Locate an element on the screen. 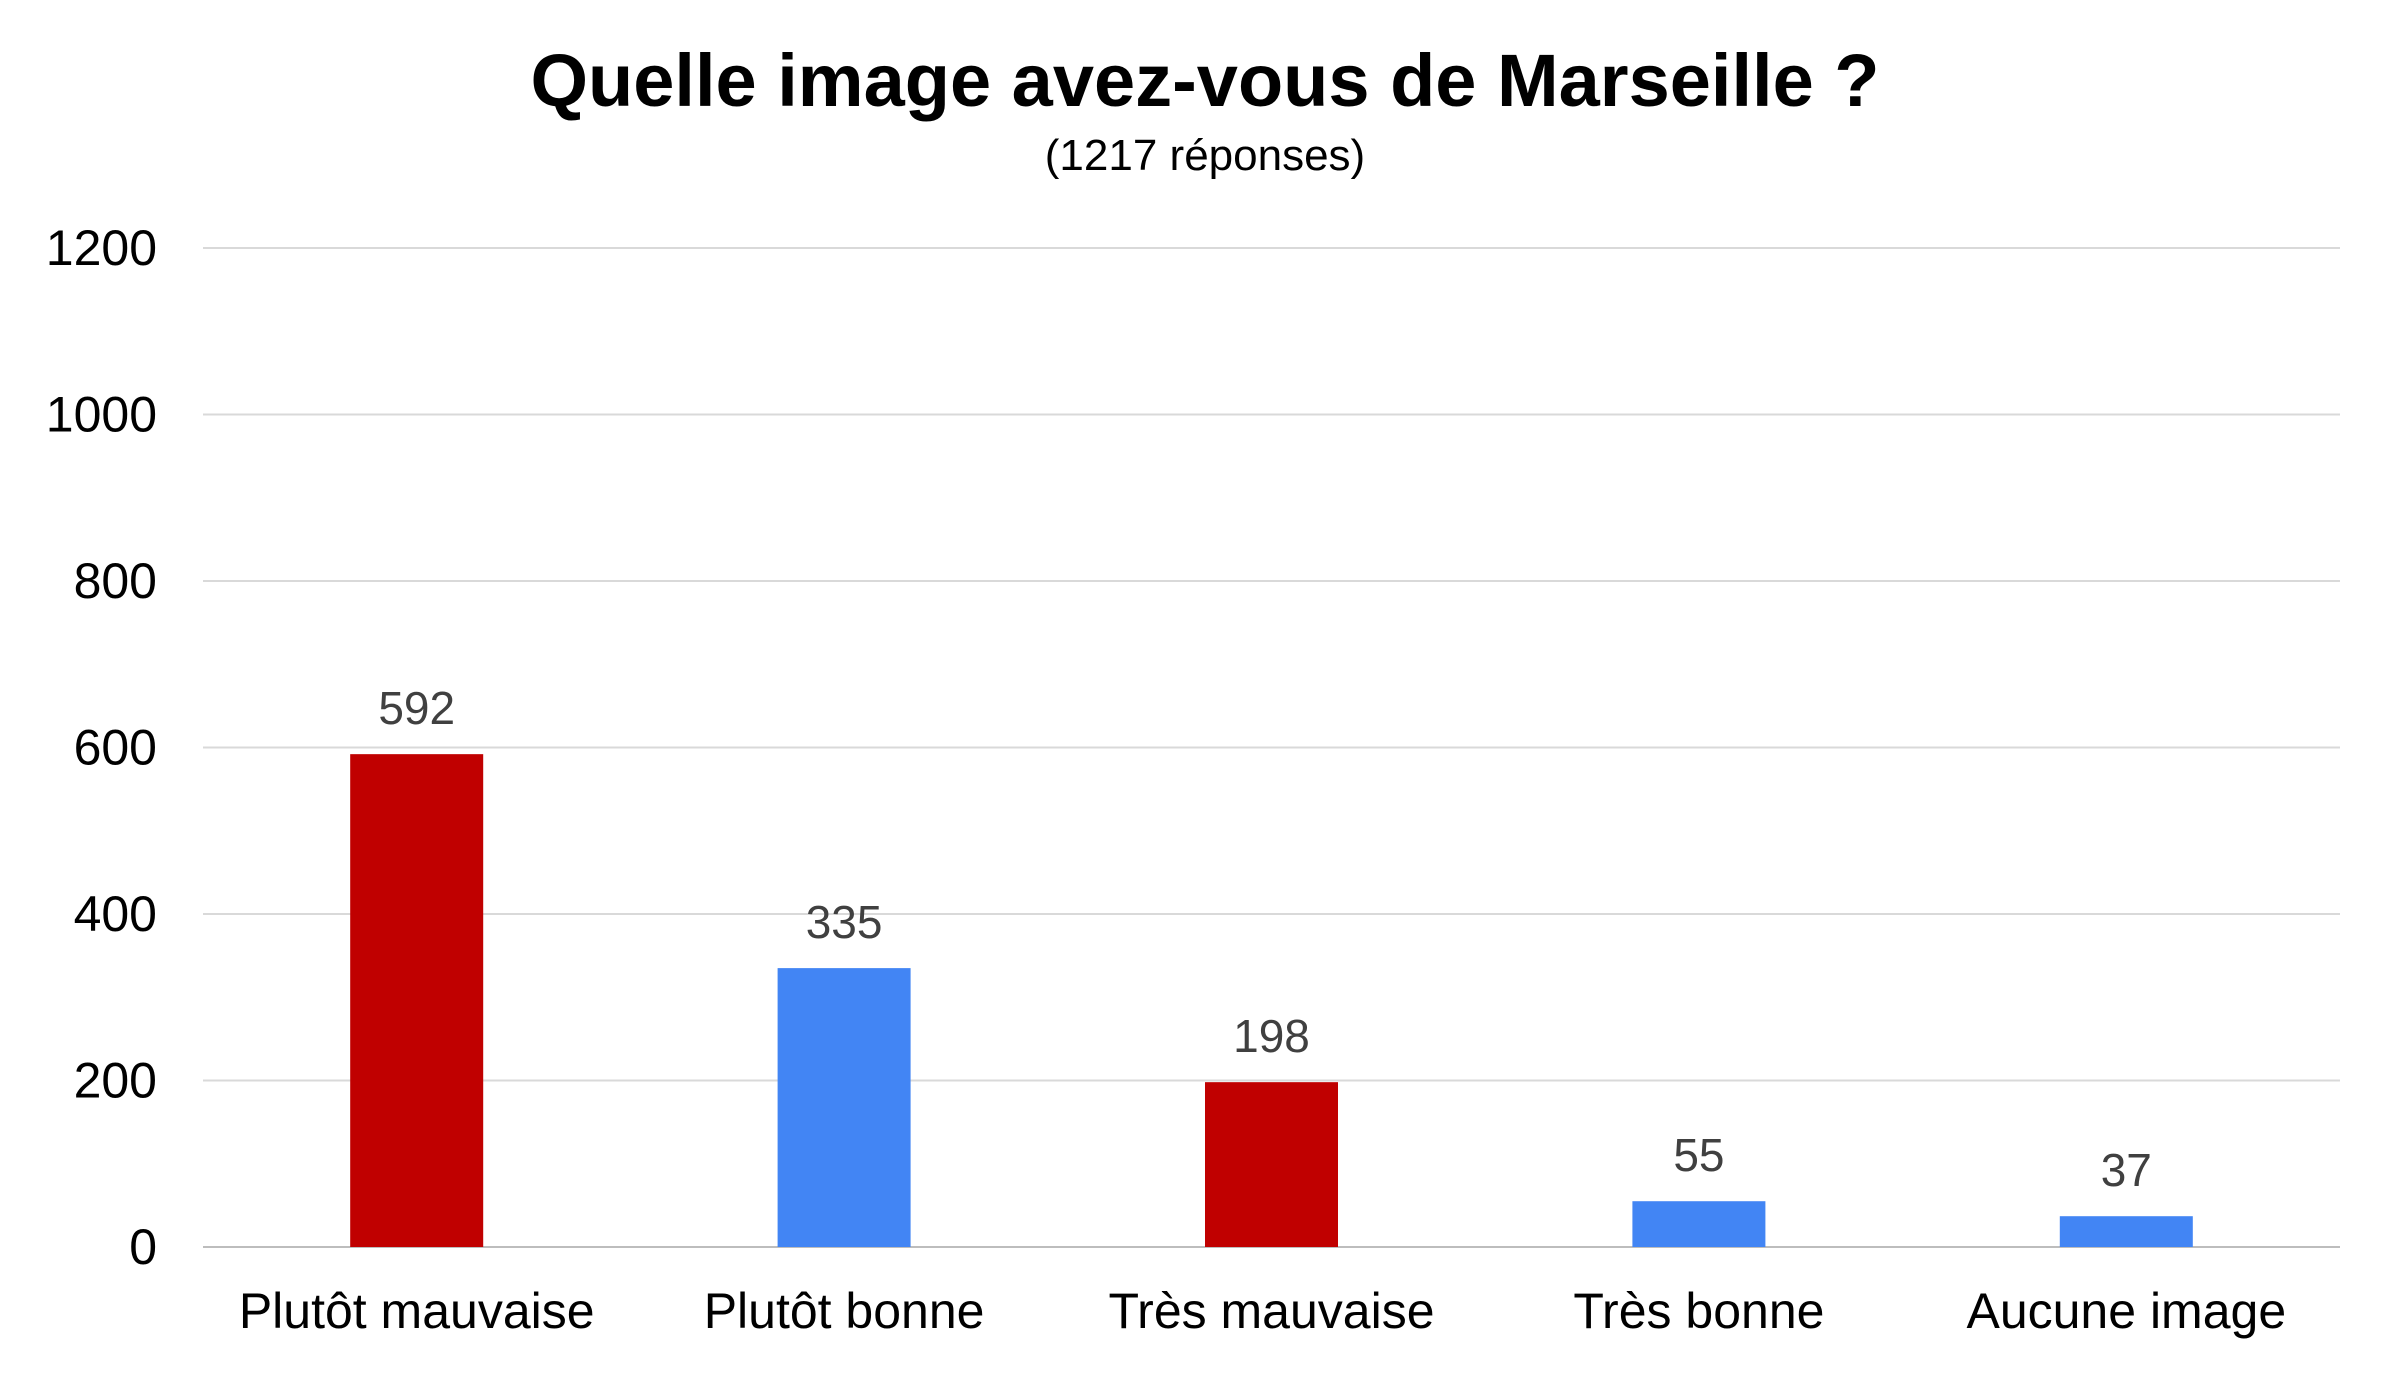 The height and width of the screenshot is (1375, 2387). chart-subtitle: (1217 réponses) is located at coordinates (1205, 155).